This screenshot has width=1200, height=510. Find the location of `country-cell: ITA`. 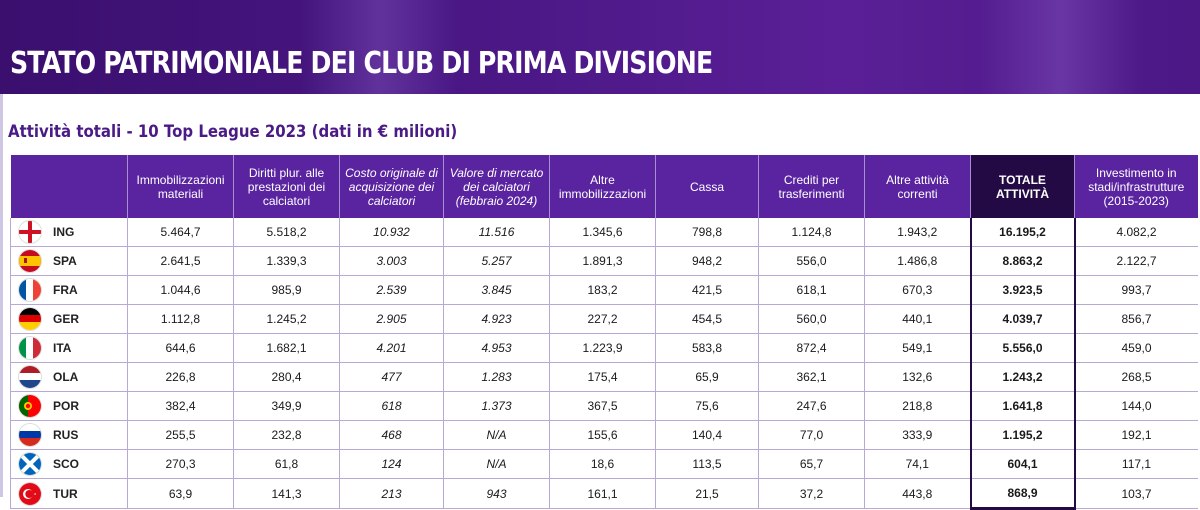

country-cell: ITA is located at coordinates (69, 348).